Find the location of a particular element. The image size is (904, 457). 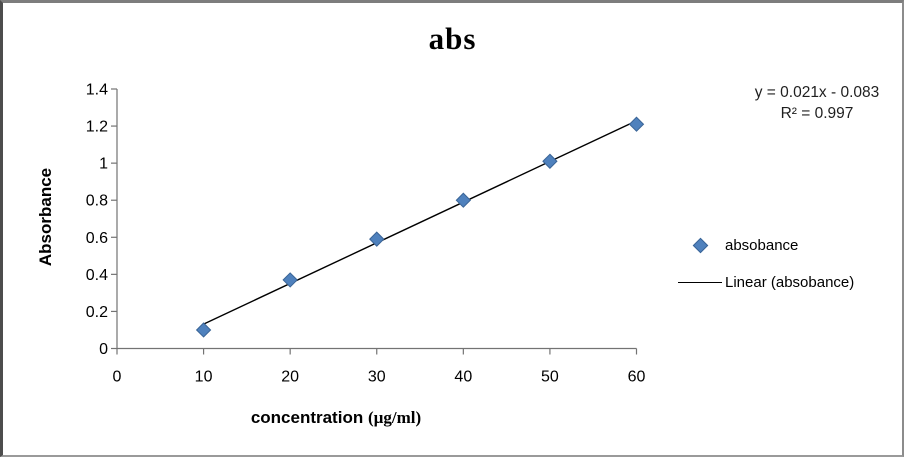

y-axis-title: Absorbance is located at coordinates (45, 217).